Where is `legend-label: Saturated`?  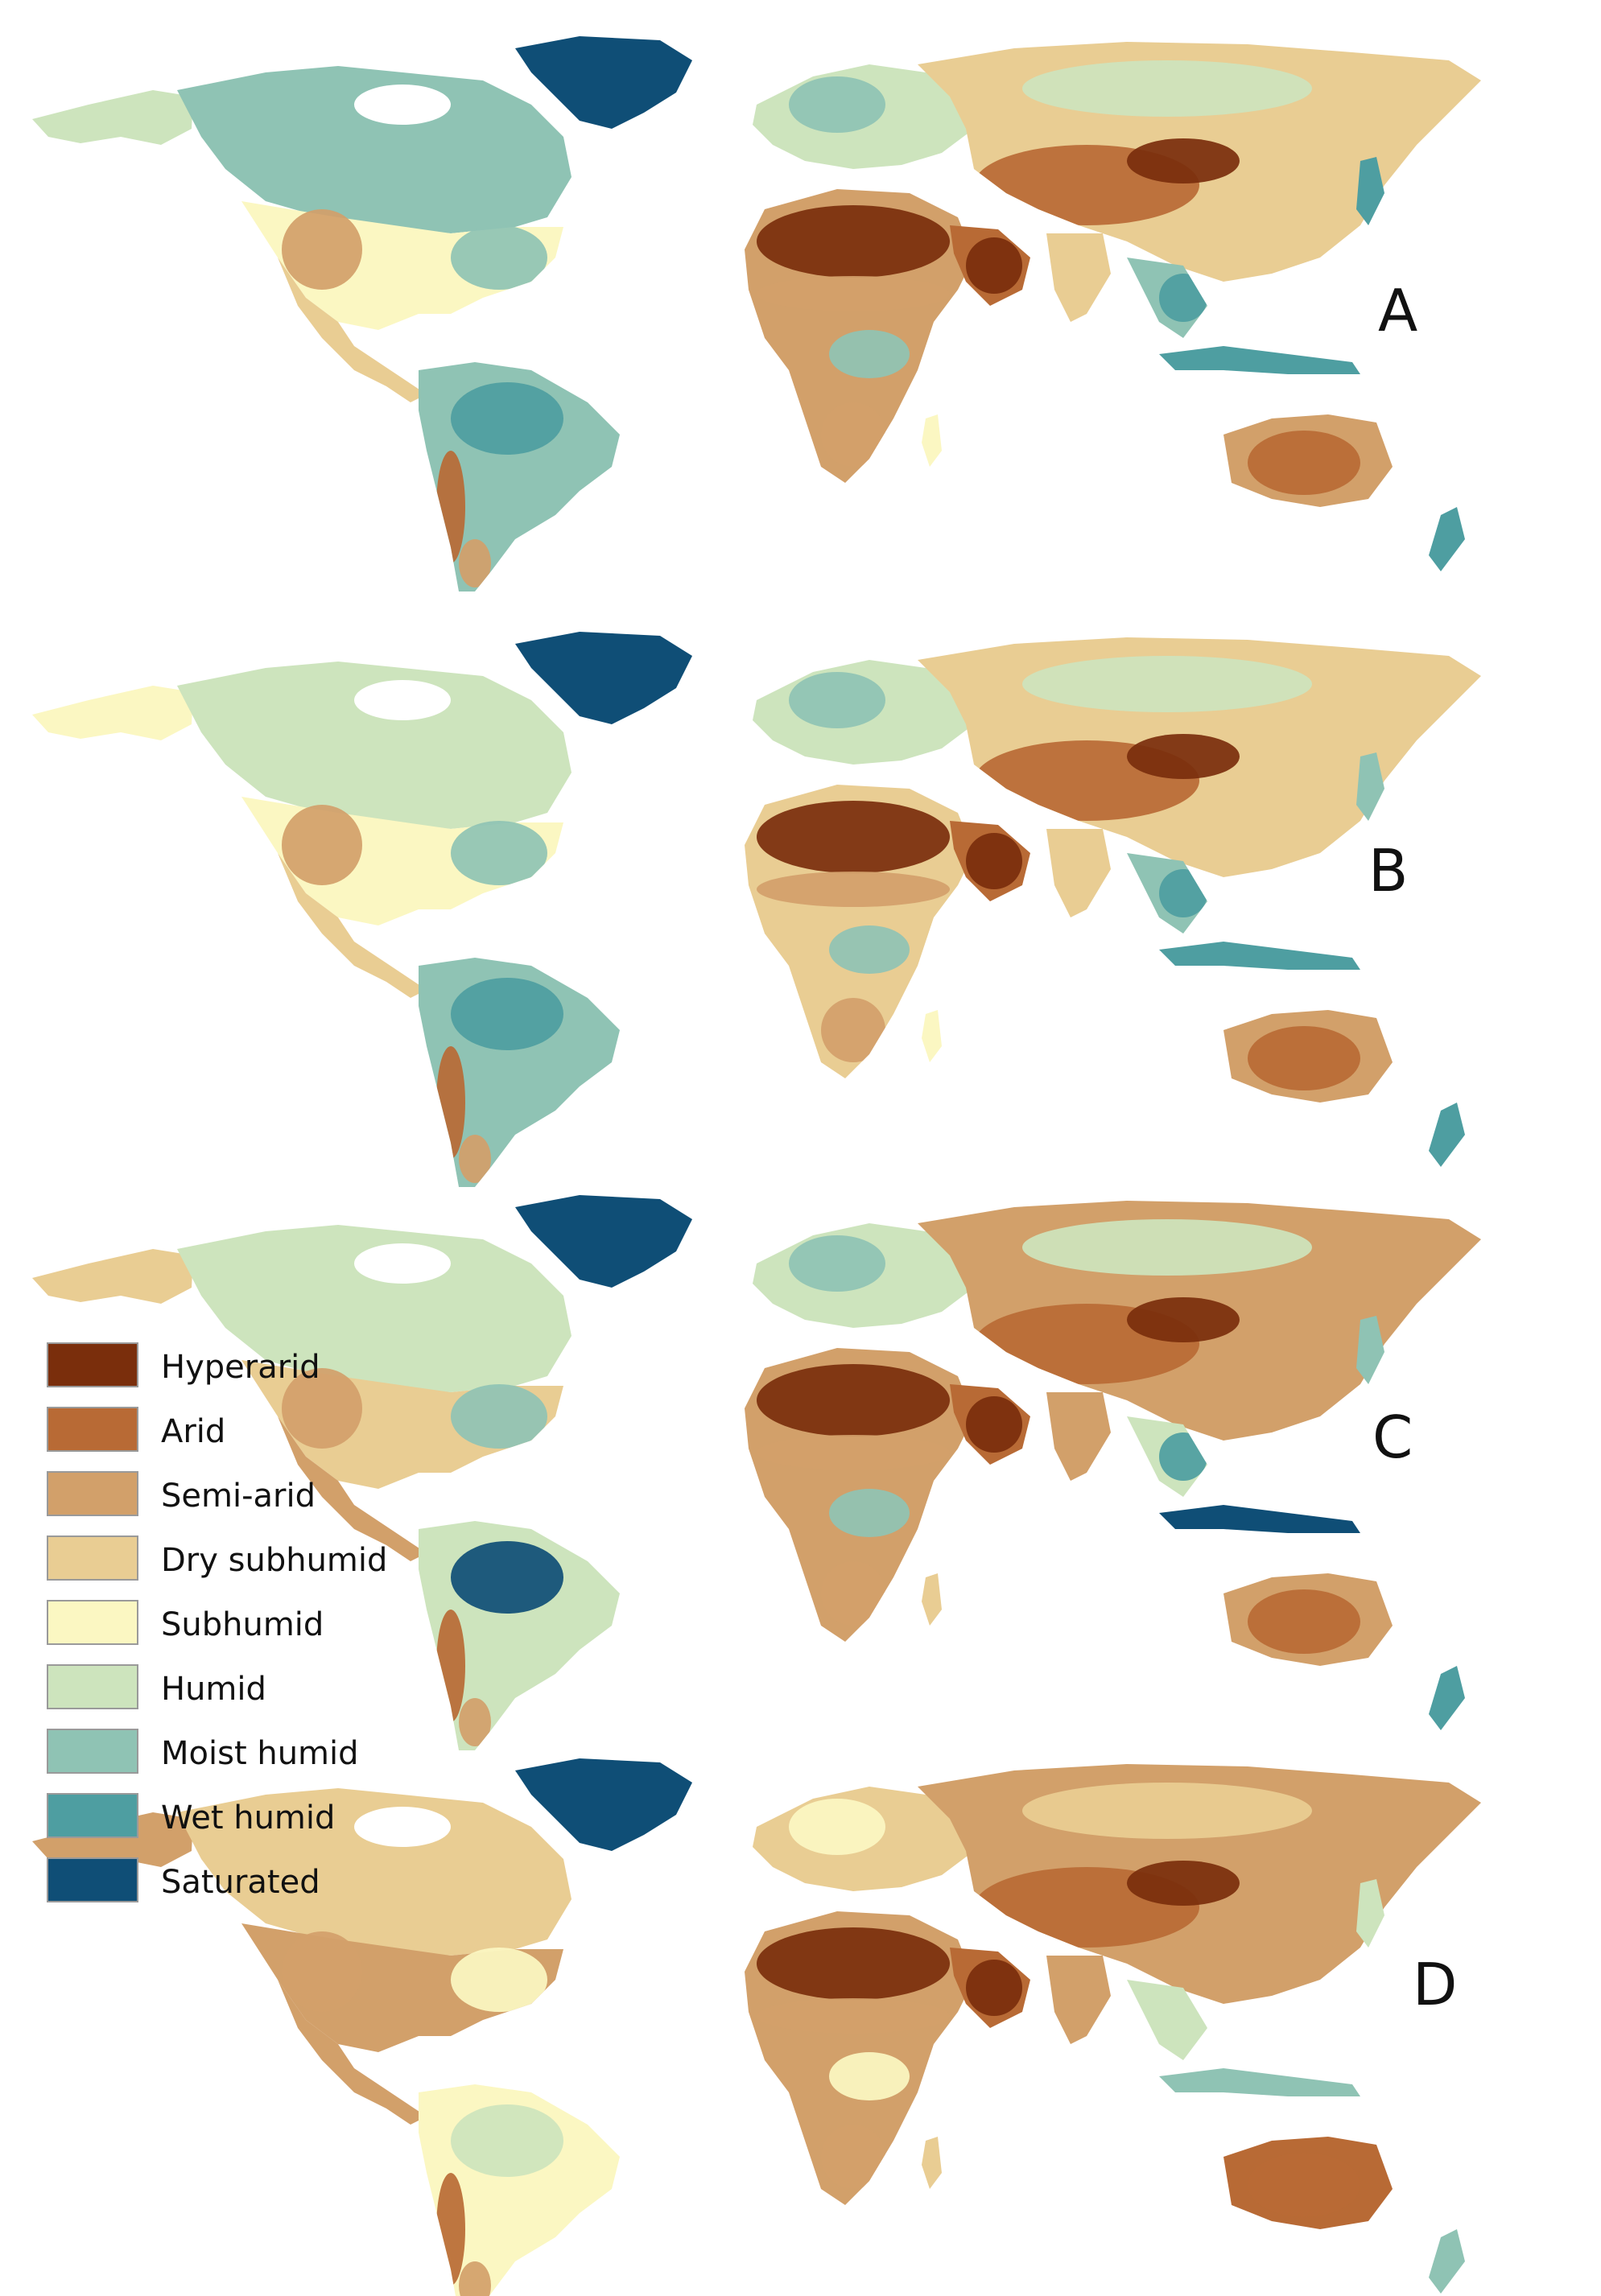 legend-label: Saturated is located at coordinates (240, 1882).